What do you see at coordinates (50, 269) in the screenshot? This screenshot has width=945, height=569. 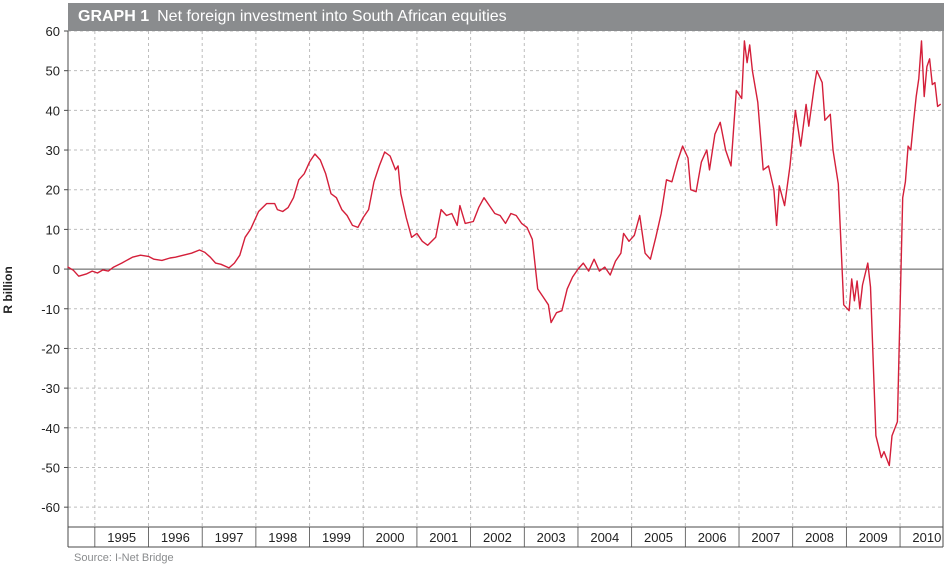 I see `y-axis-ticks: 60 50 40 30 20 10 0 -10 -20 -30 -40 -50 -60` at bounding box center [50, 269].